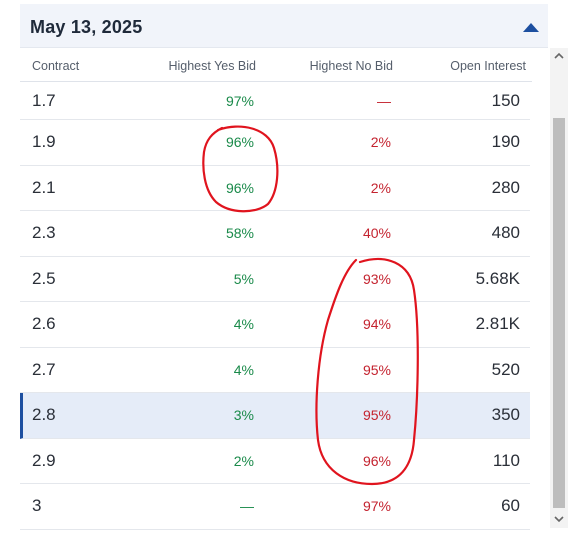 This screenshot has height=536, width=573. Describe the element at coordinates (275, 461) in the screenshot. I see `table-row: 2.9 2% 96% 110` at that location.